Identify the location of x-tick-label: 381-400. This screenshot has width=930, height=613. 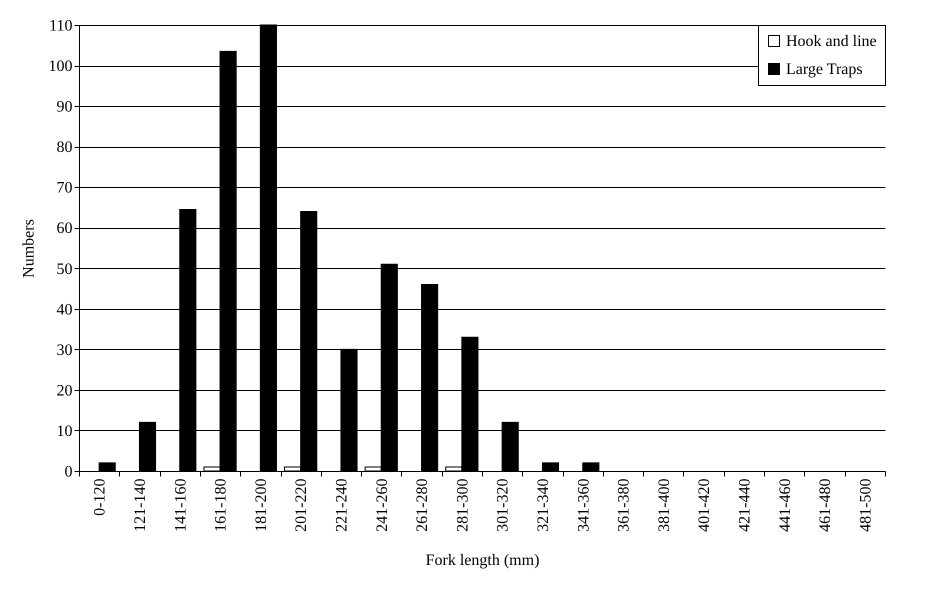
(664, 505).